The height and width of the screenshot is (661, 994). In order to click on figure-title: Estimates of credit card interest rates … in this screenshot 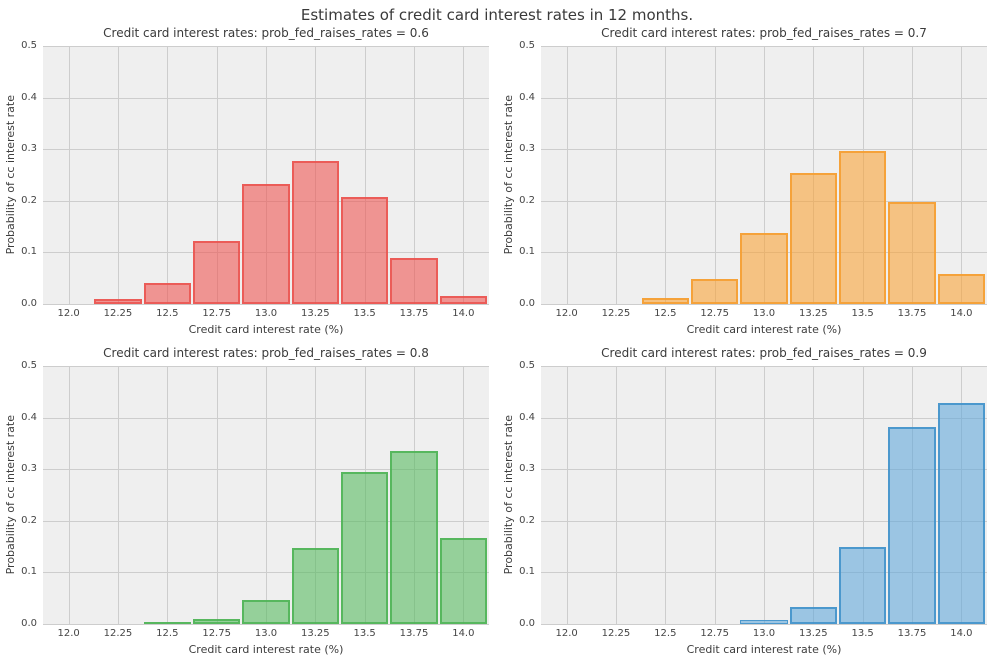, I will do `click(497, 15)`.